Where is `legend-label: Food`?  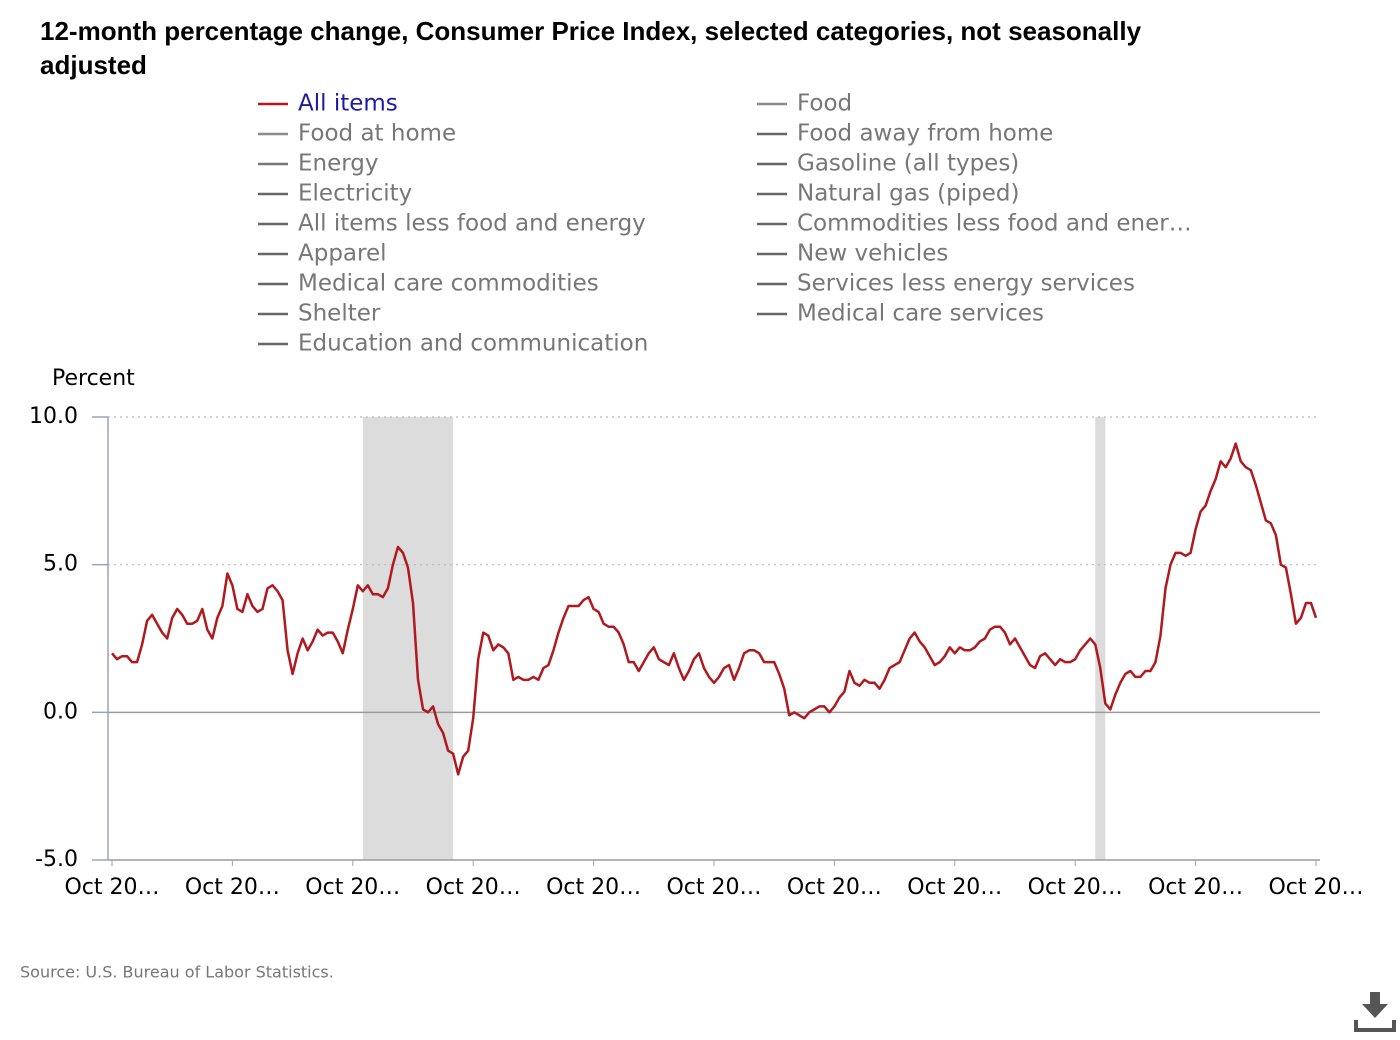 legend-label: Food is located at coordinates (824, 104).